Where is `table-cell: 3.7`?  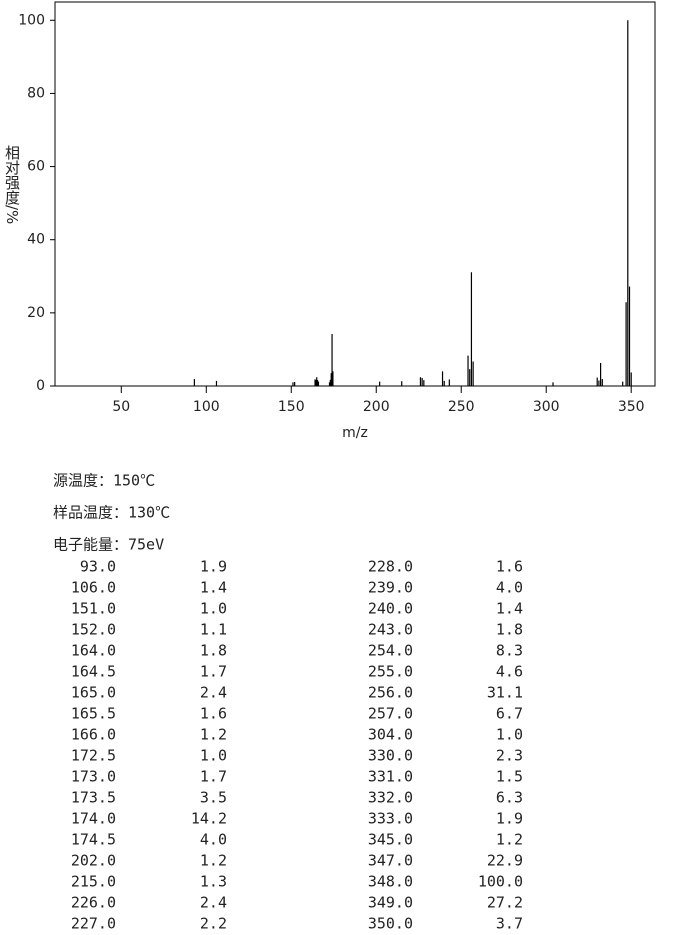 table-cell: 3.7 is located at coordinates (509, 924).